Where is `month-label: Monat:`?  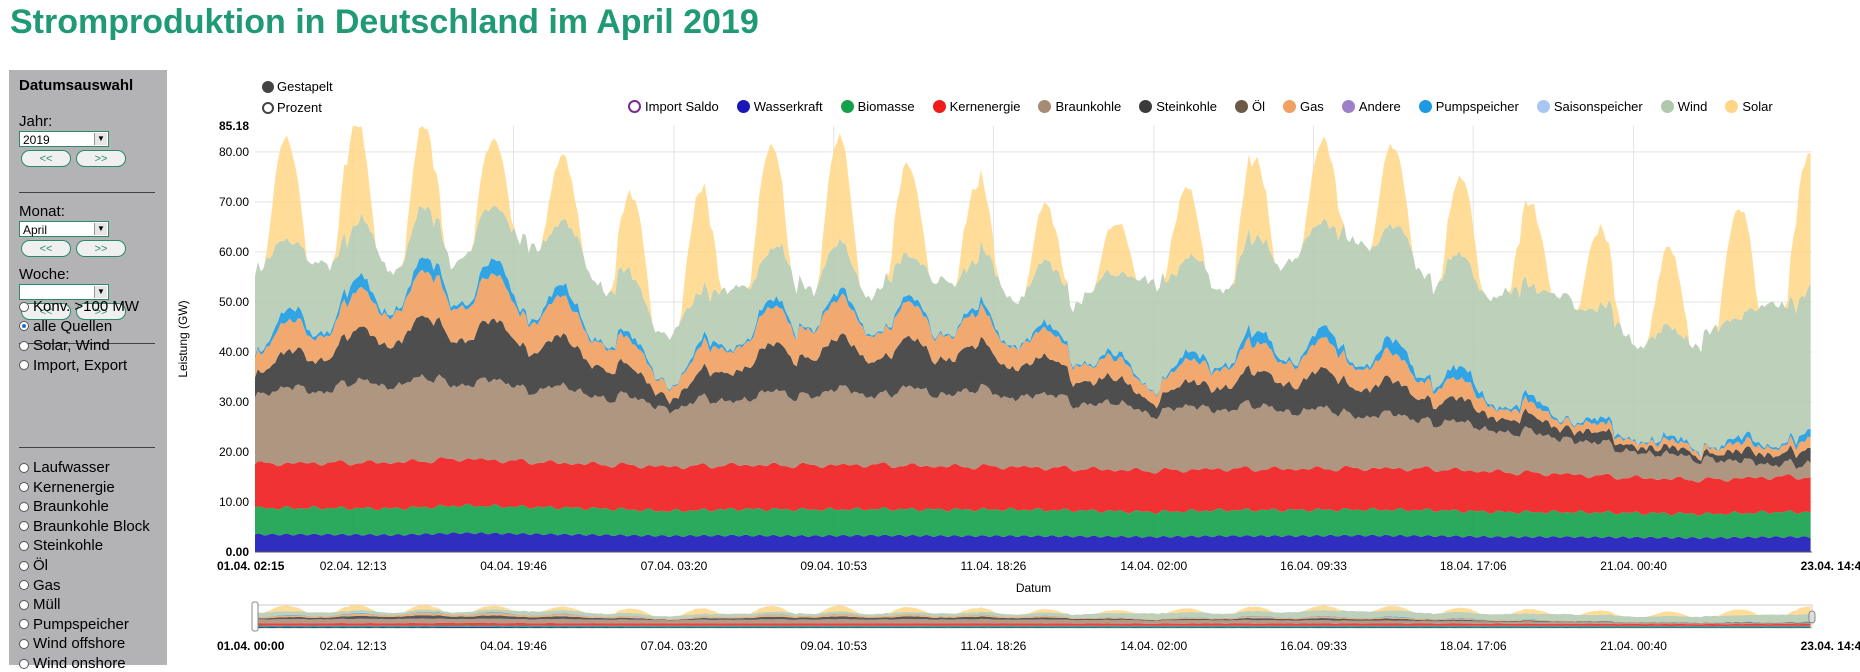
month-label: Monat: is located at coordinates (42, 211).